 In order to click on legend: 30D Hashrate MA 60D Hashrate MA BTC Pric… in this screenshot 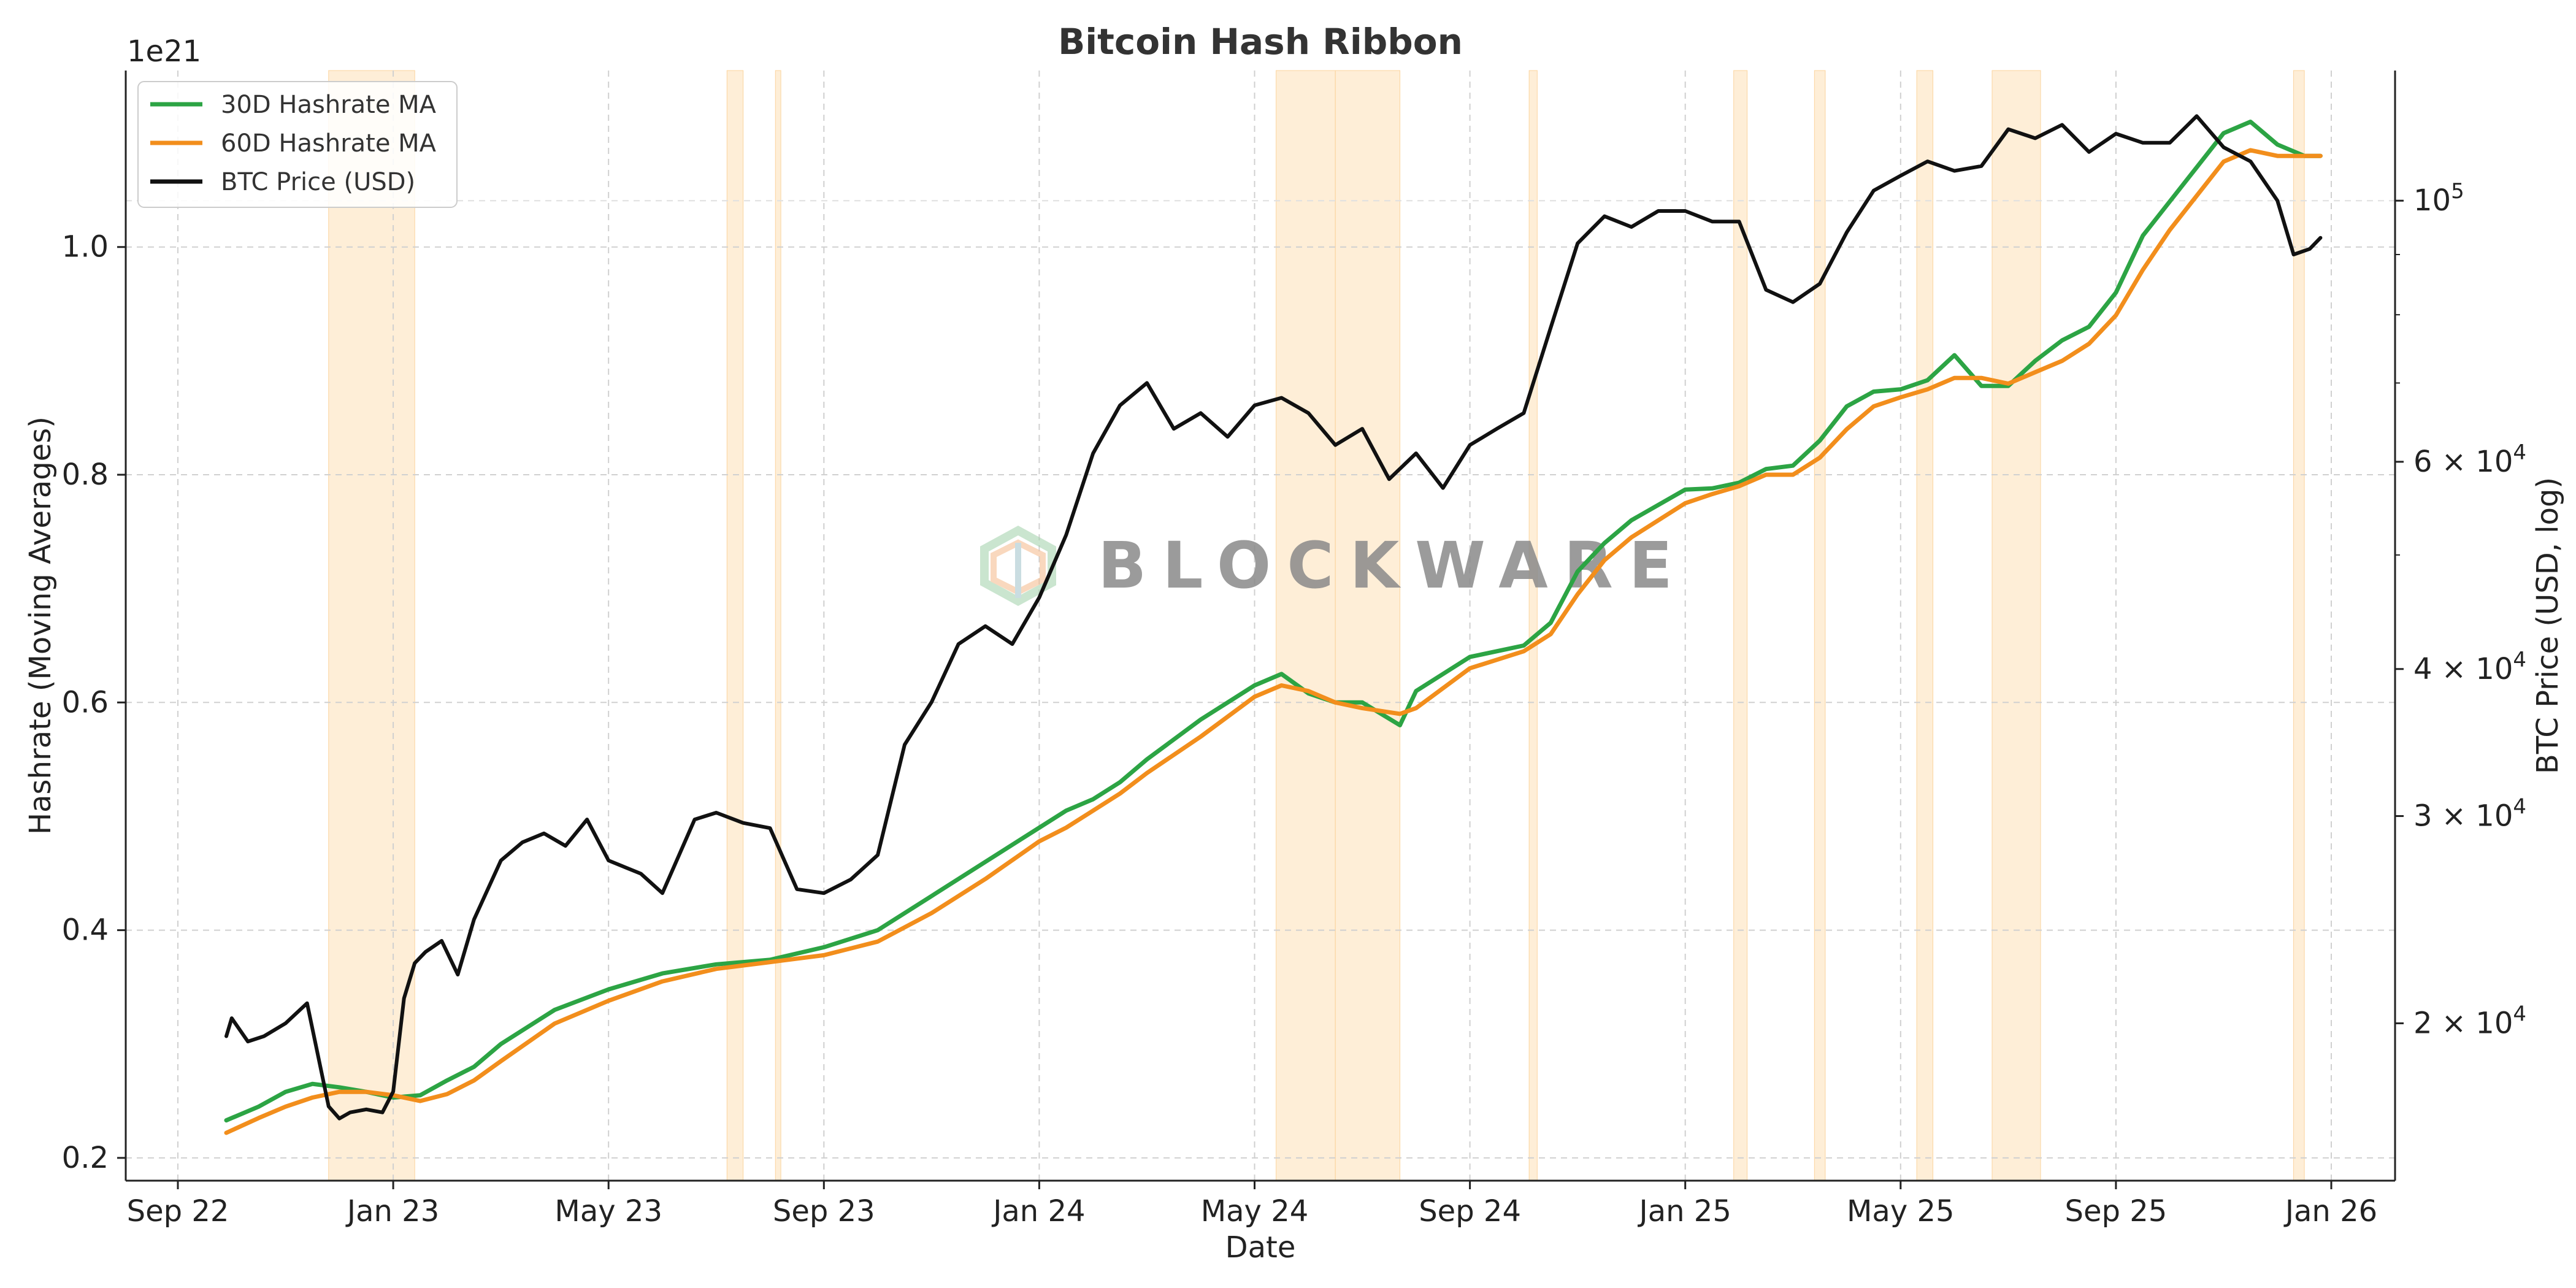, I will do `click(297, 144)`.